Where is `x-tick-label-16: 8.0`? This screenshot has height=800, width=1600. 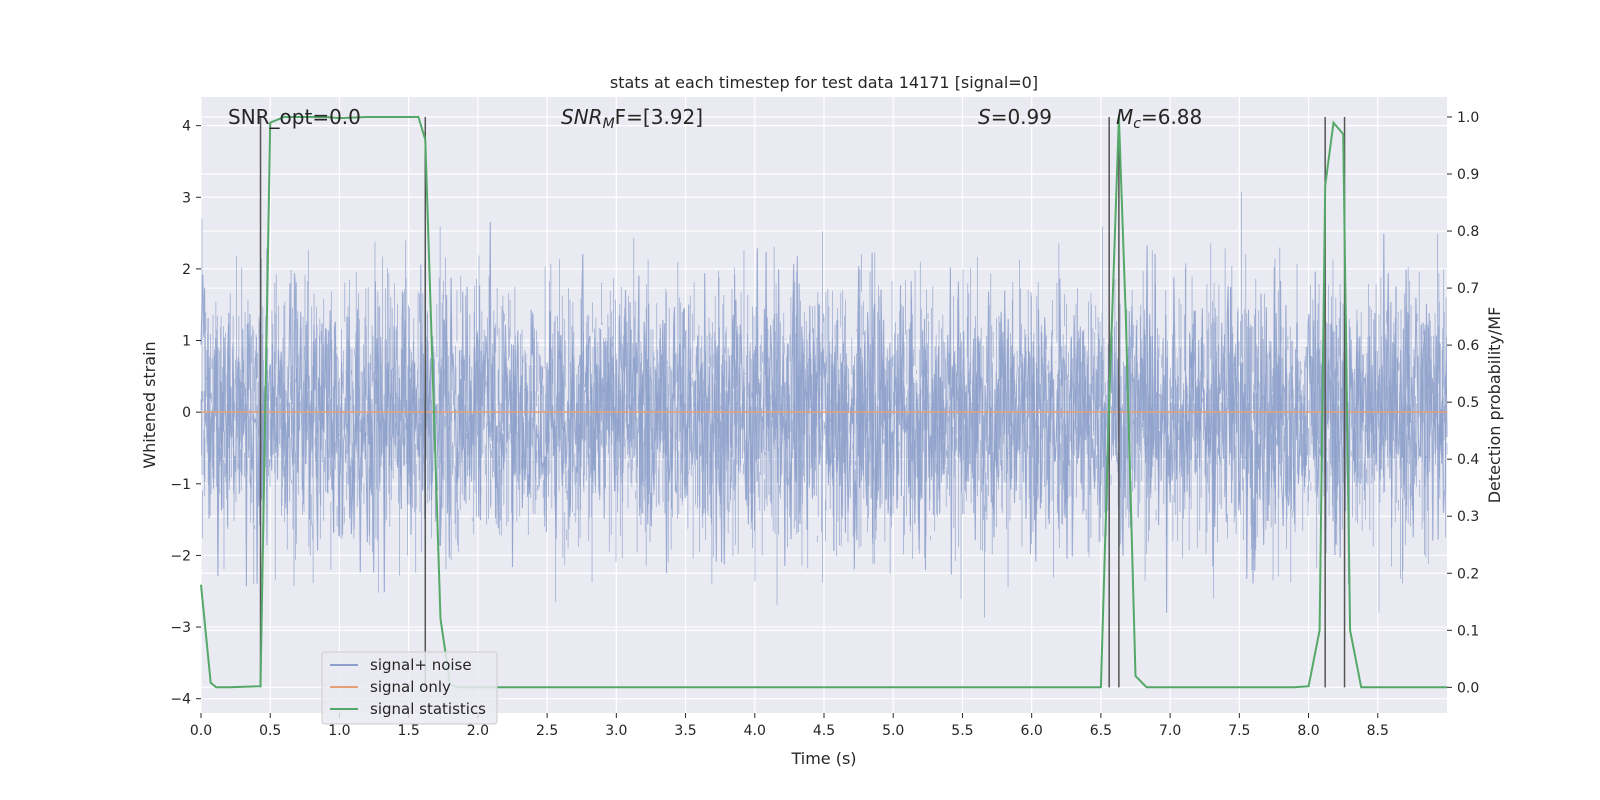
x-tick-label-16: 8.0 is located at coordinates (1308, 731).